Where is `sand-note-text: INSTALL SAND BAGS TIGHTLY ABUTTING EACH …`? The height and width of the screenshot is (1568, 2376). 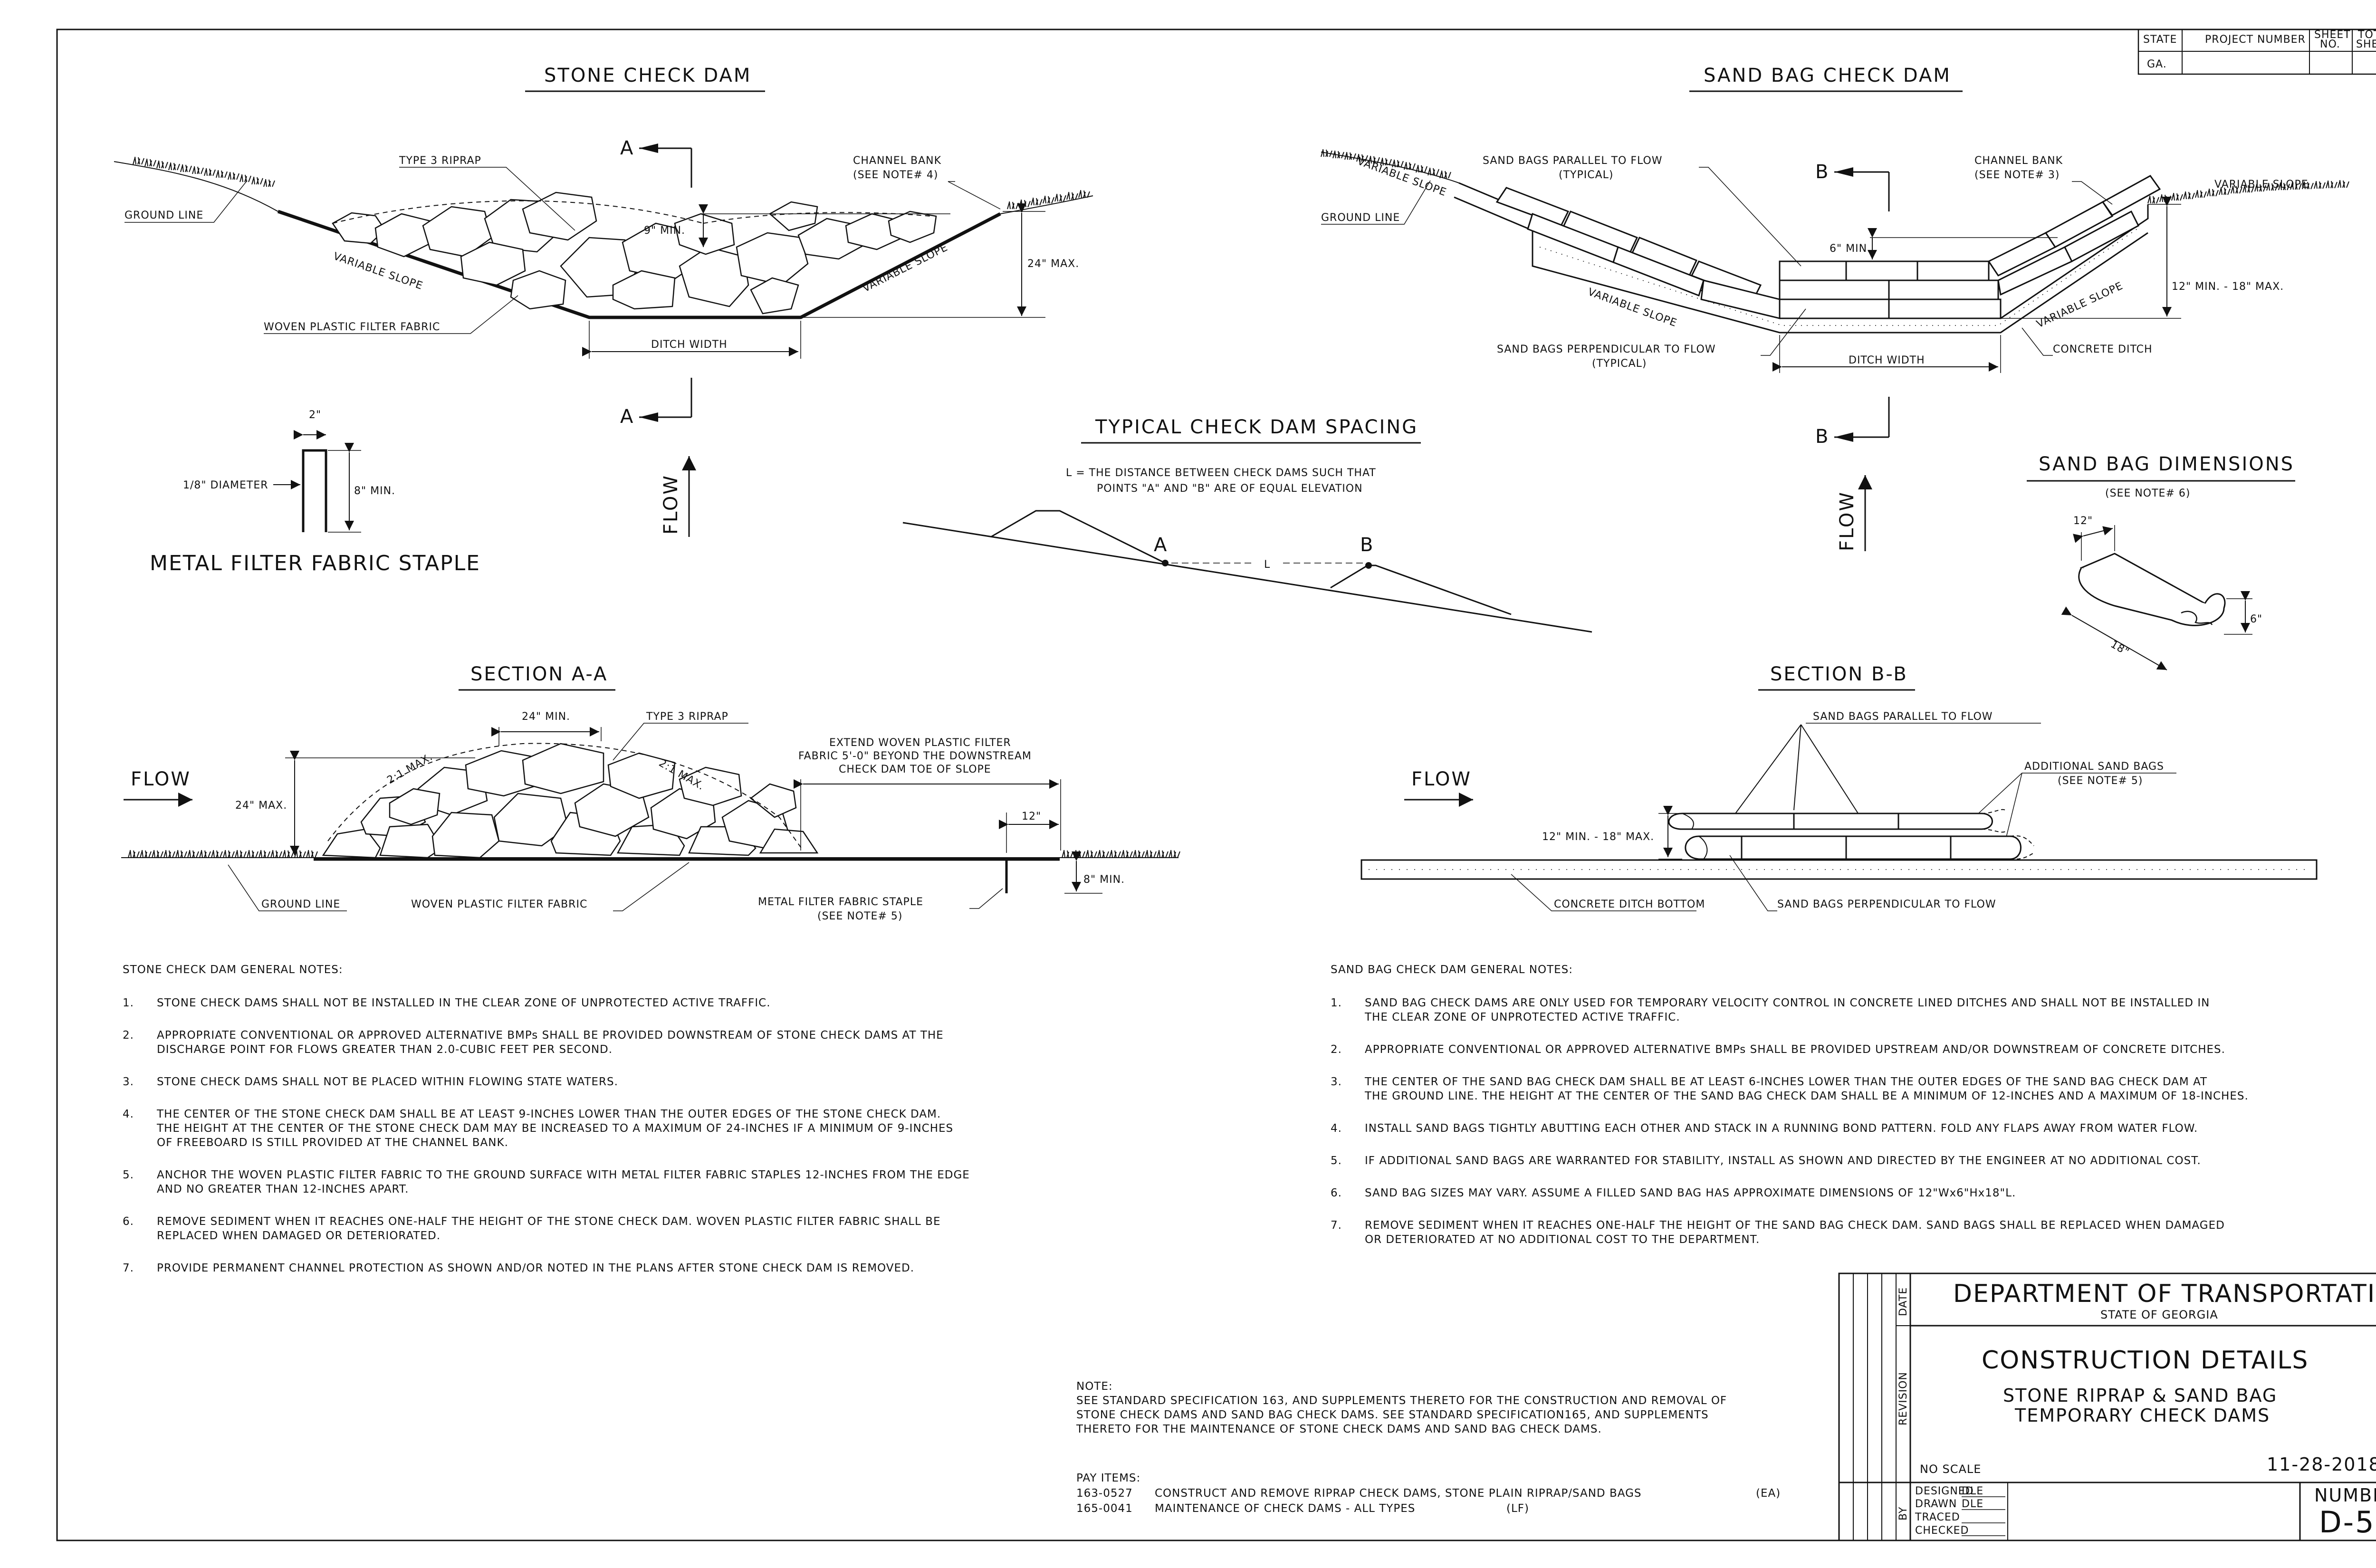 sand-note-text: INSTALL SAND BAGS TIGHTLY ABUTTING EACH … is located at coordinates (1781, 1128).